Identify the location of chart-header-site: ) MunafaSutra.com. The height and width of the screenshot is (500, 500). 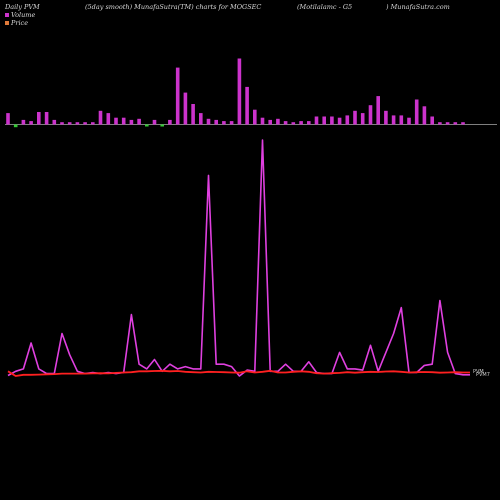
(418, 7).